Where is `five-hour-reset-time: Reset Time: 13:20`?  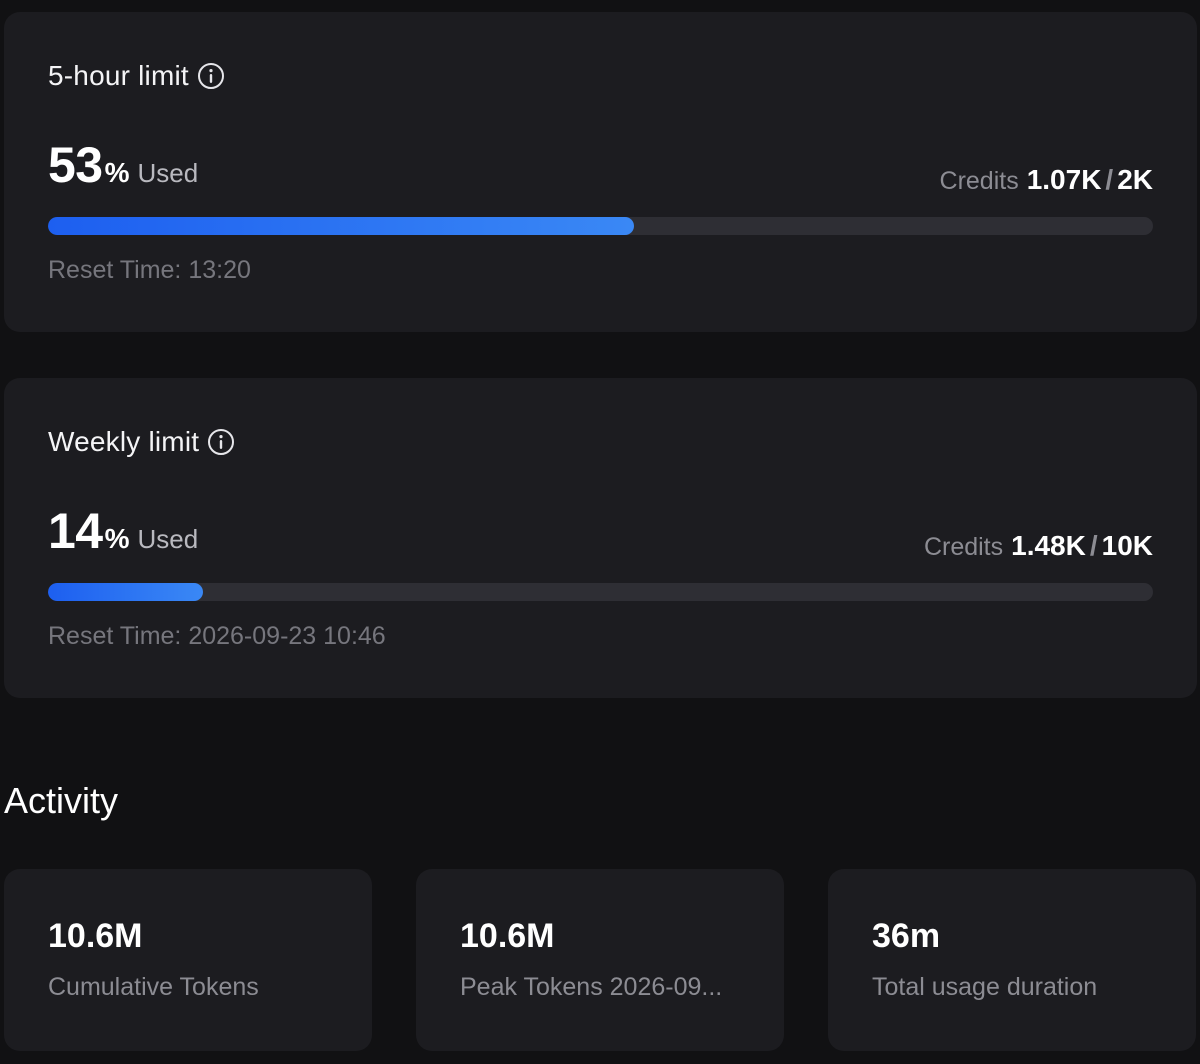
five-hour-reset-time: Reset Time: 13:20 is located at coordinates (149, 270).